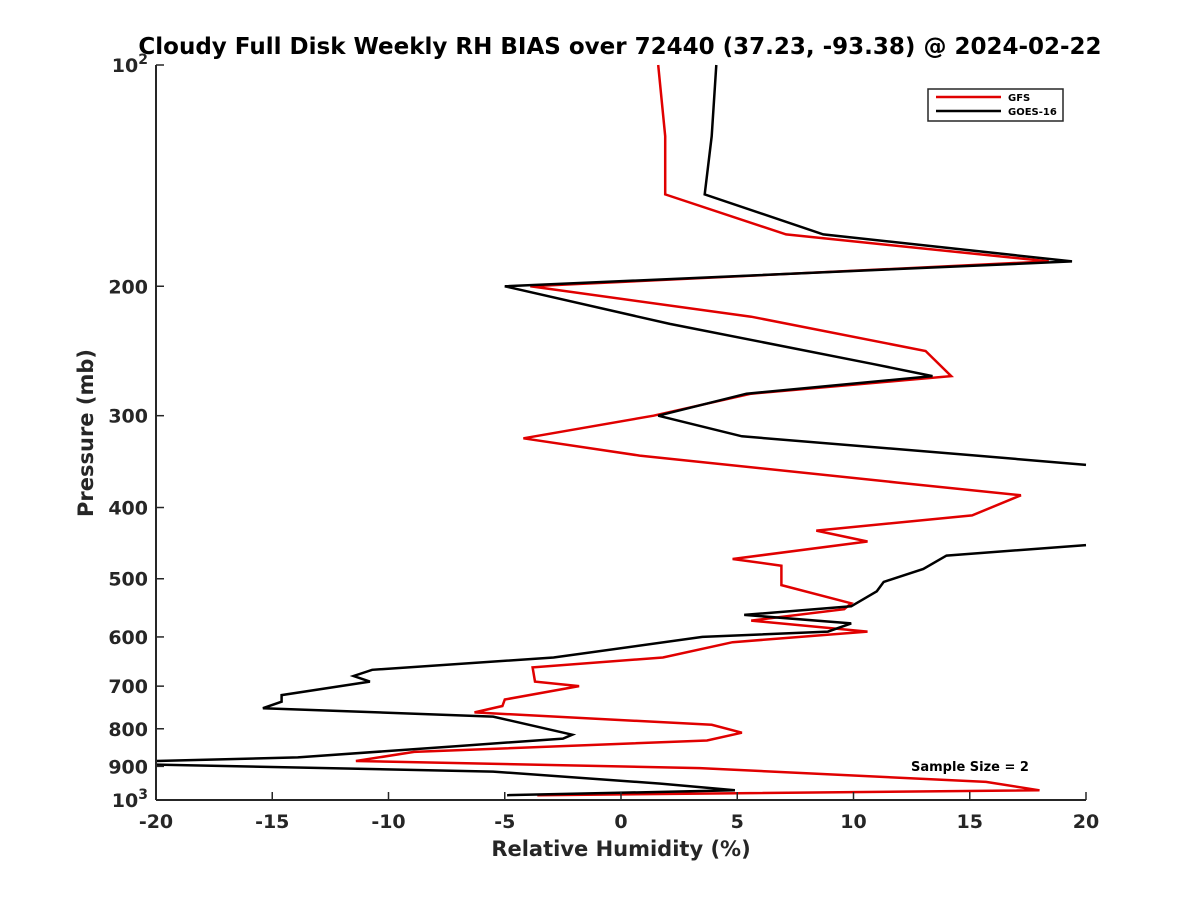 The height and width of the screenshot is (900, 1200). I want to click on legend-box, so click(995, 105).